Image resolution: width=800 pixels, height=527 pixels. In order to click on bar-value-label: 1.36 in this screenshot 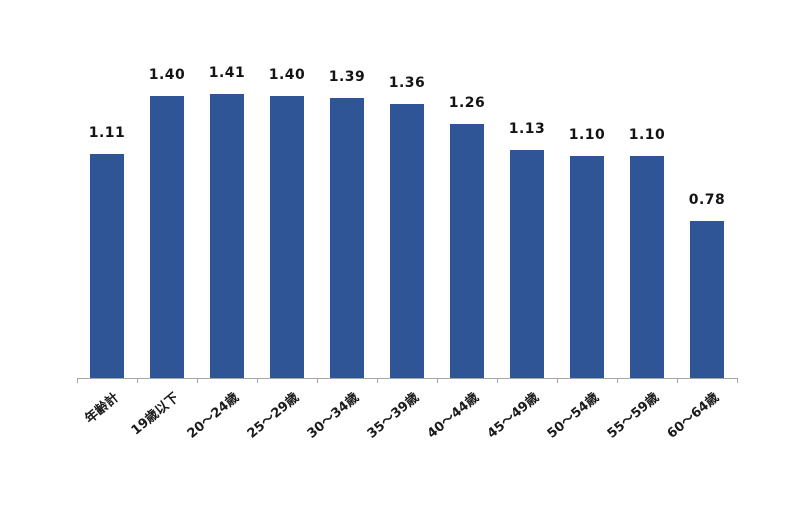, I will do `click(407, 83)`.